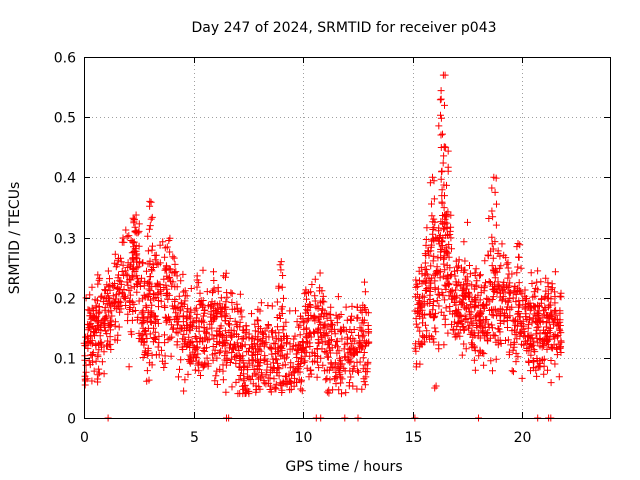 The image size is (640, 480). What do you see at coordinates (523, 438) in the screenshot?
I see `x-tick-label: 20` at bounding box center [523, 438].